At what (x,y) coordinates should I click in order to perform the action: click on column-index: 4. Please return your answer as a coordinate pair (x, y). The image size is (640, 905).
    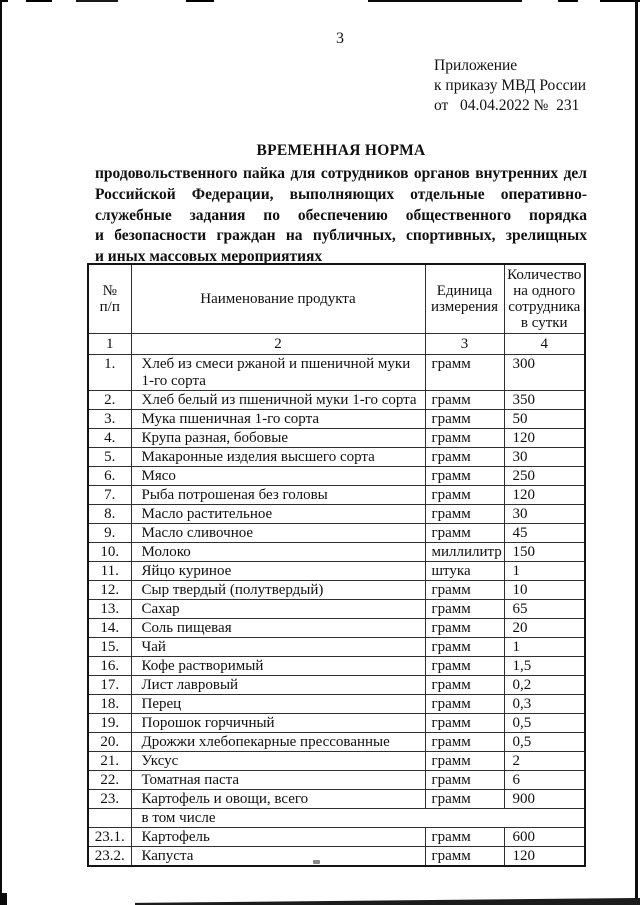
    Looking at the image, I should click on (544, 344).